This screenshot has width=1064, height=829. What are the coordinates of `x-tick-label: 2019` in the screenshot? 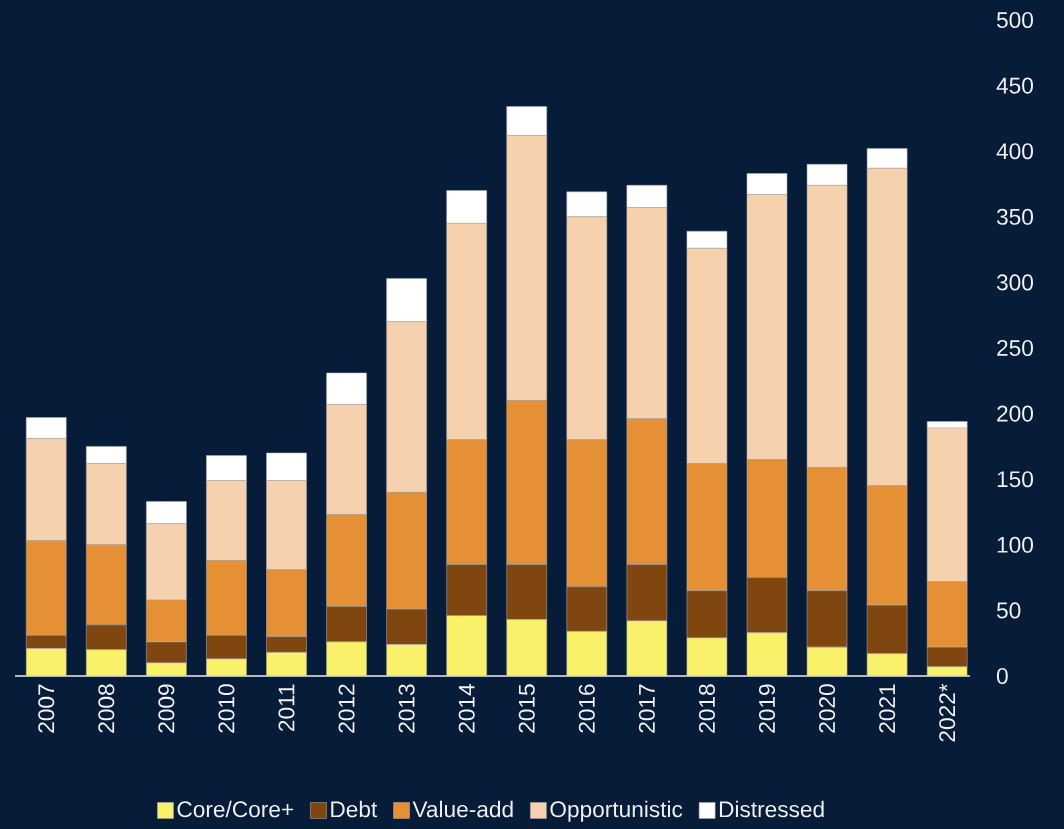 It's located at (767, 708).